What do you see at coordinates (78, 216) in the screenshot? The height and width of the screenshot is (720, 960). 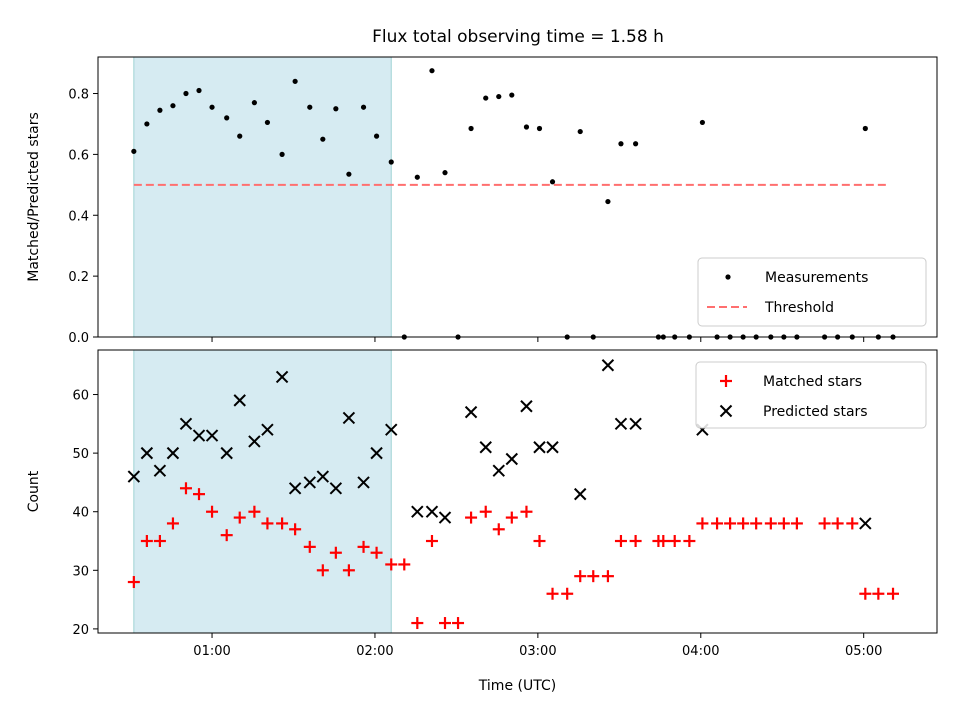 I see `y-tick-label: 0.4` at bounding box center [78, 216].